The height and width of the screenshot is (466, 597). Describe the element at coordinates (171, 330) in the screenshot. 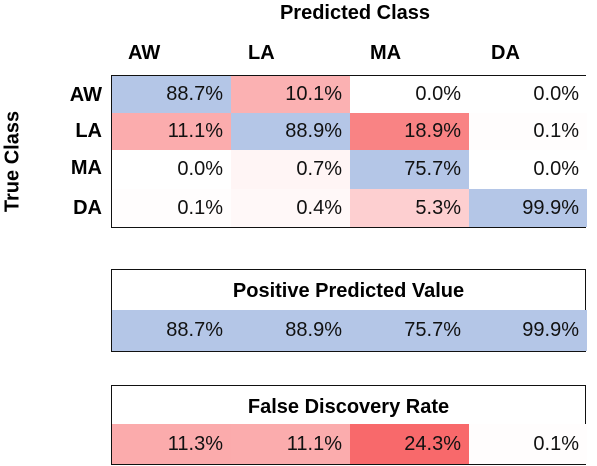

I see `ppv-cell: 88.7%` at that location.